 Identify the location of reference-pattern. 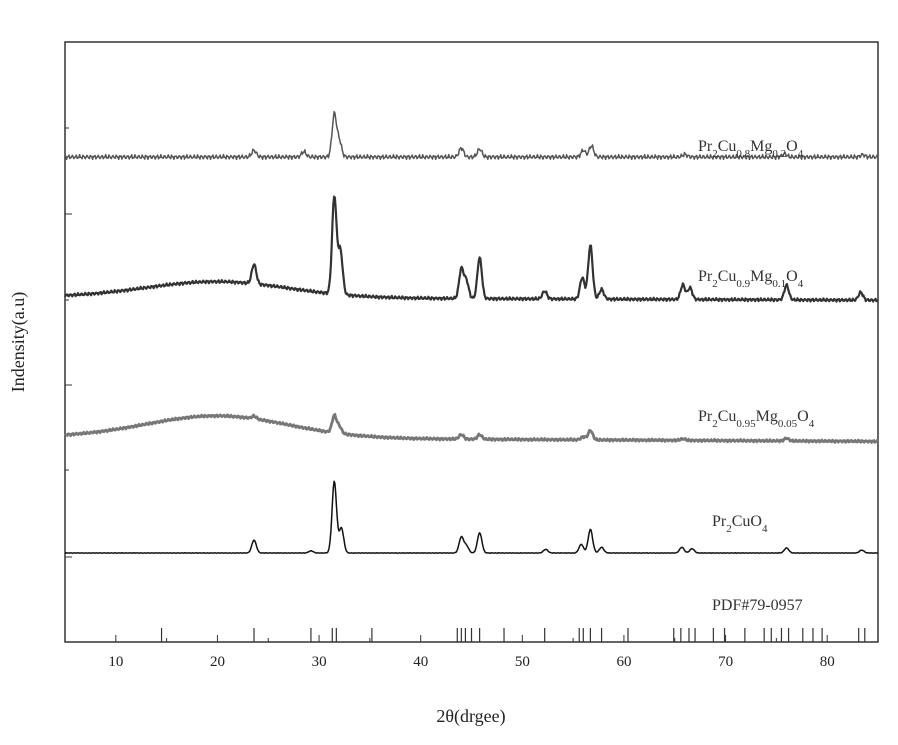
(513, 635).